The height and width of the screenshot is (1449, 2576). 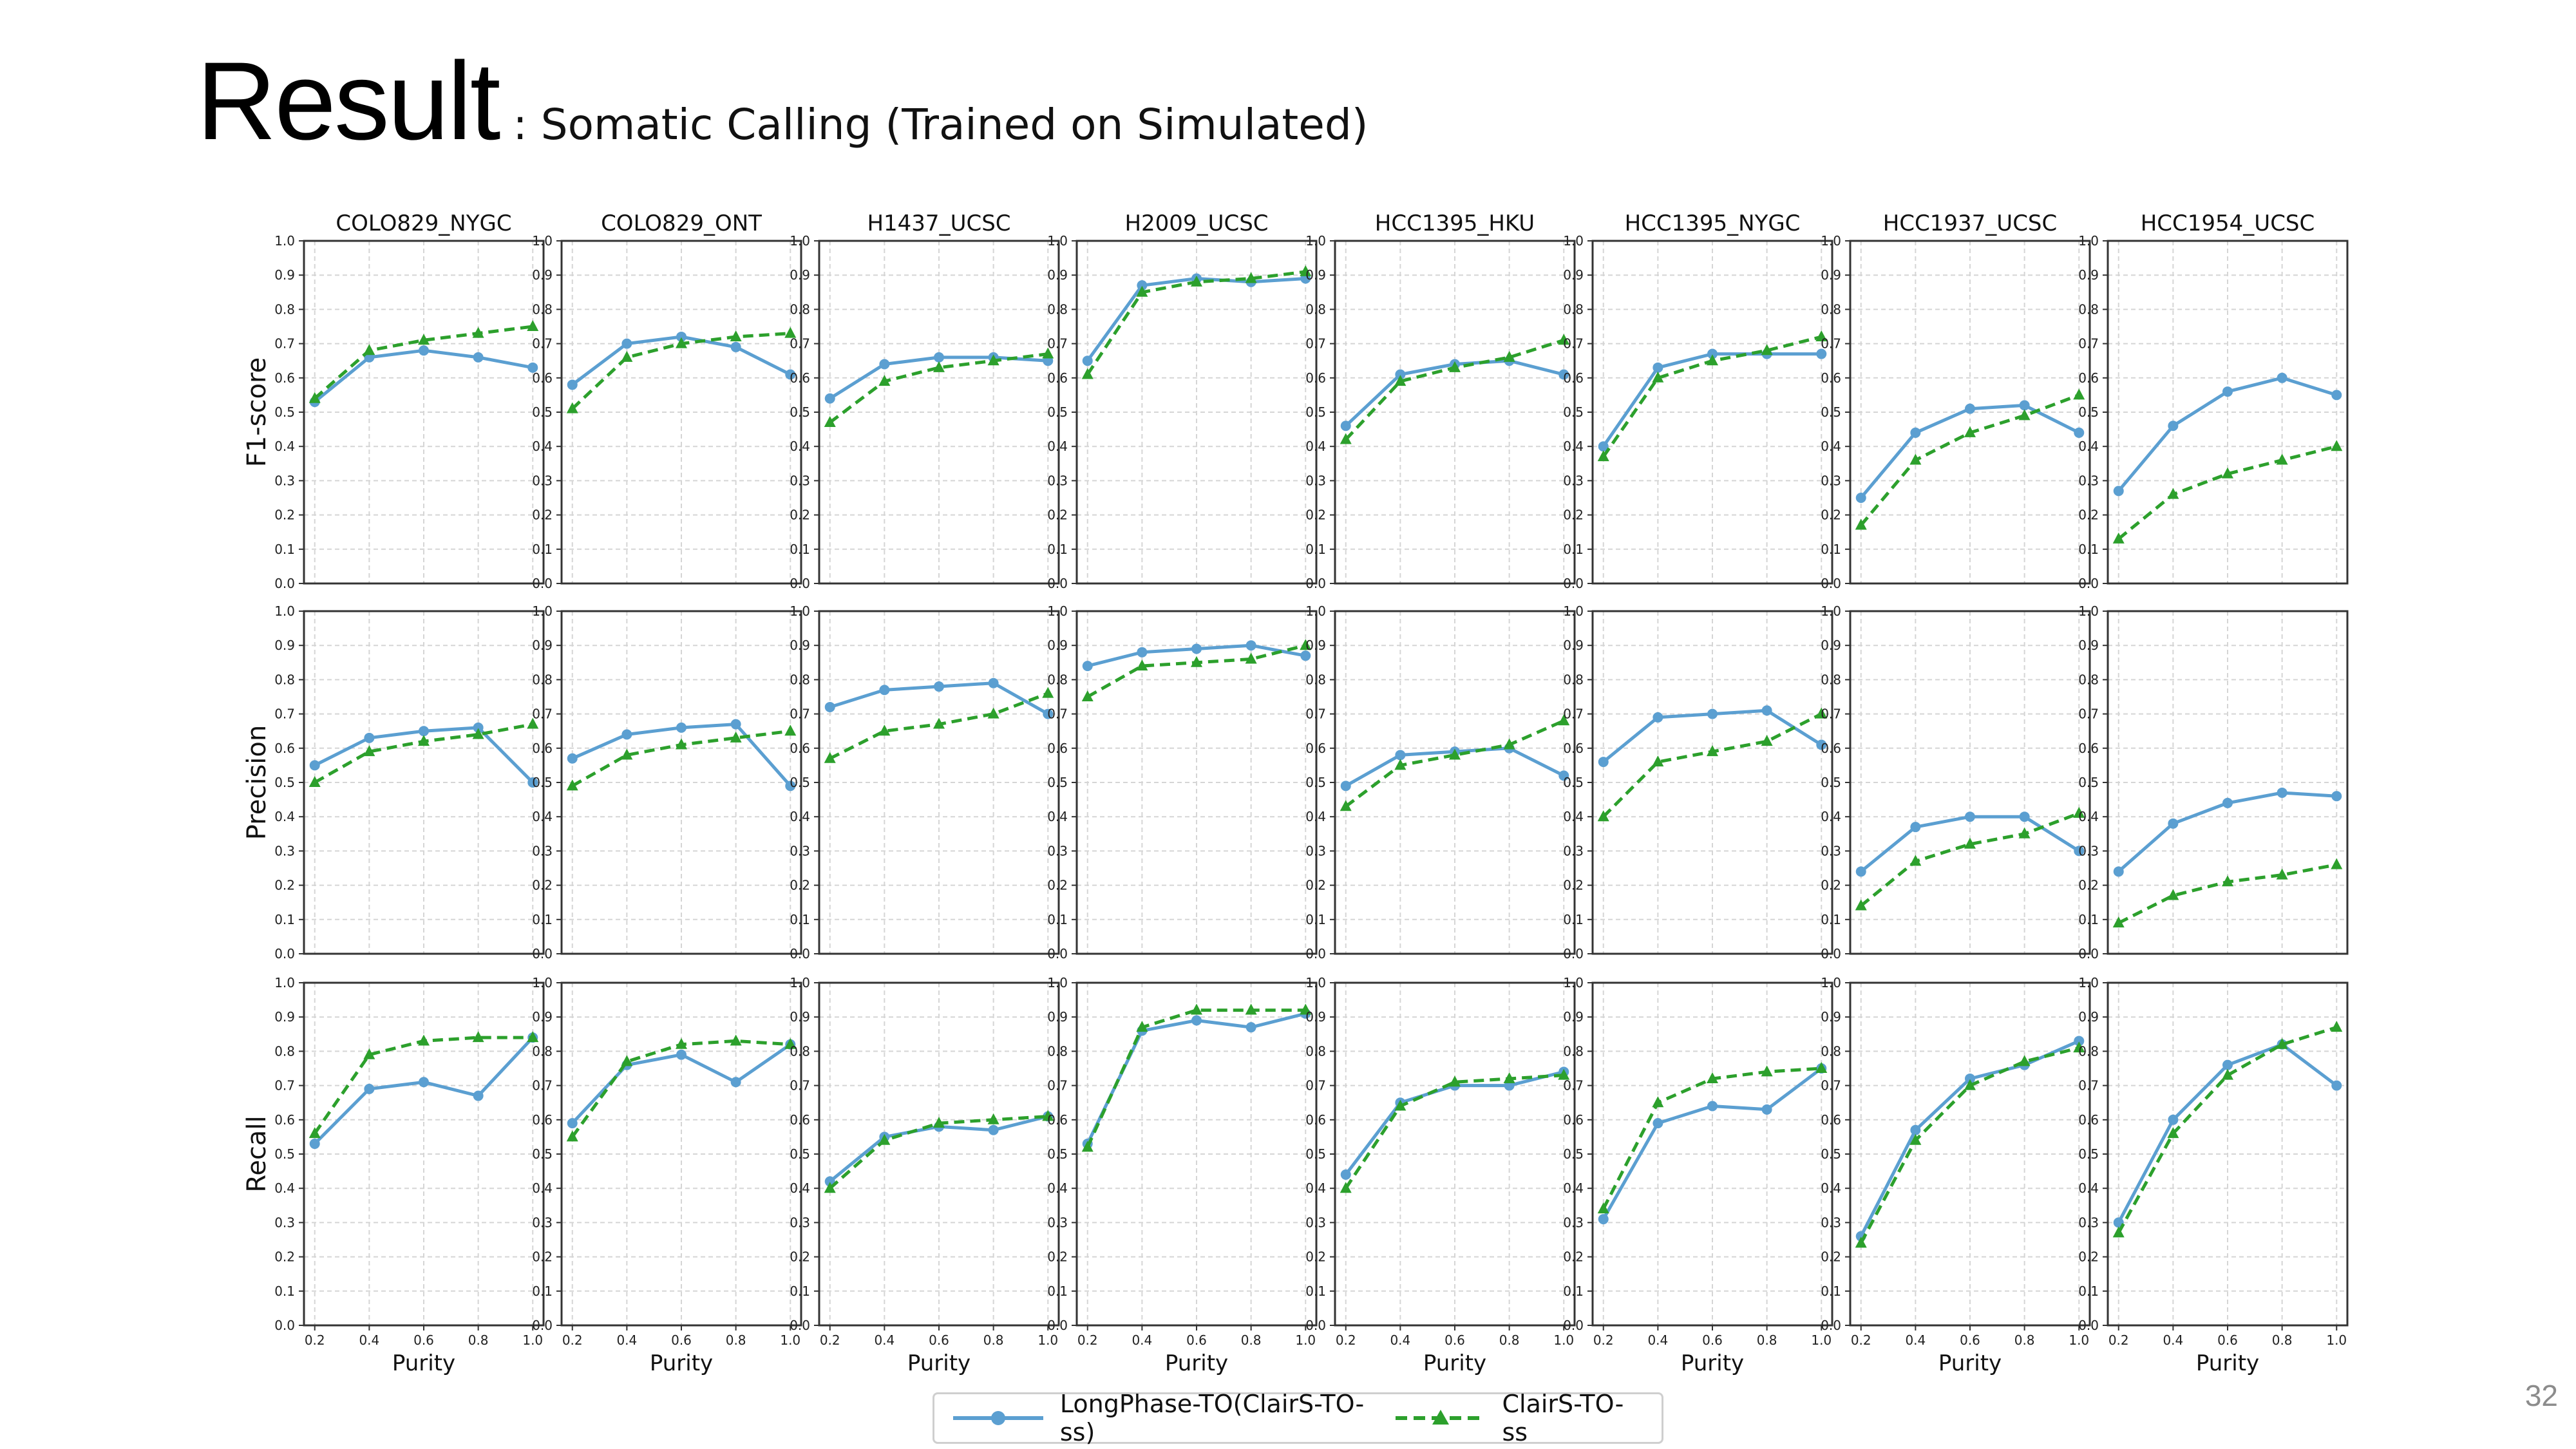 What do you see at coordinates (2024, 1340) in the screenshot?
I see `tick-label-x: 0.8` at bounding box center [2024, 1340].